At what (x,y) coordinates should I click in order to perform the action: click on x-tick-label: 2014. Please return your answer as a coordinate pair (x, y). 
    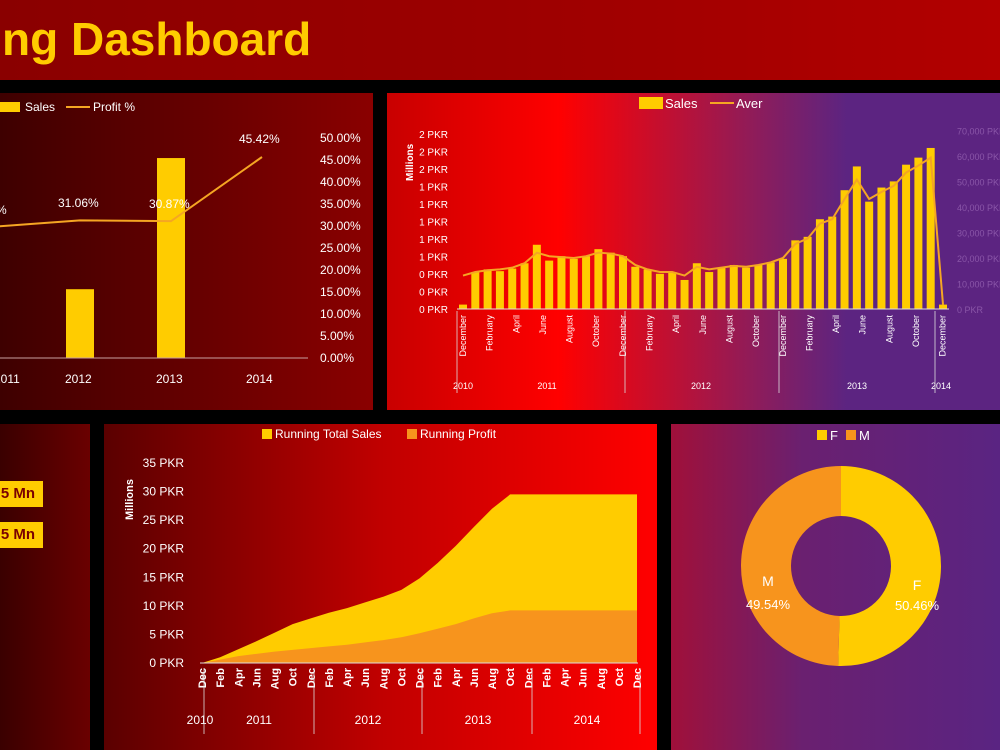
    Looking at the image, I should click on (259, 379).